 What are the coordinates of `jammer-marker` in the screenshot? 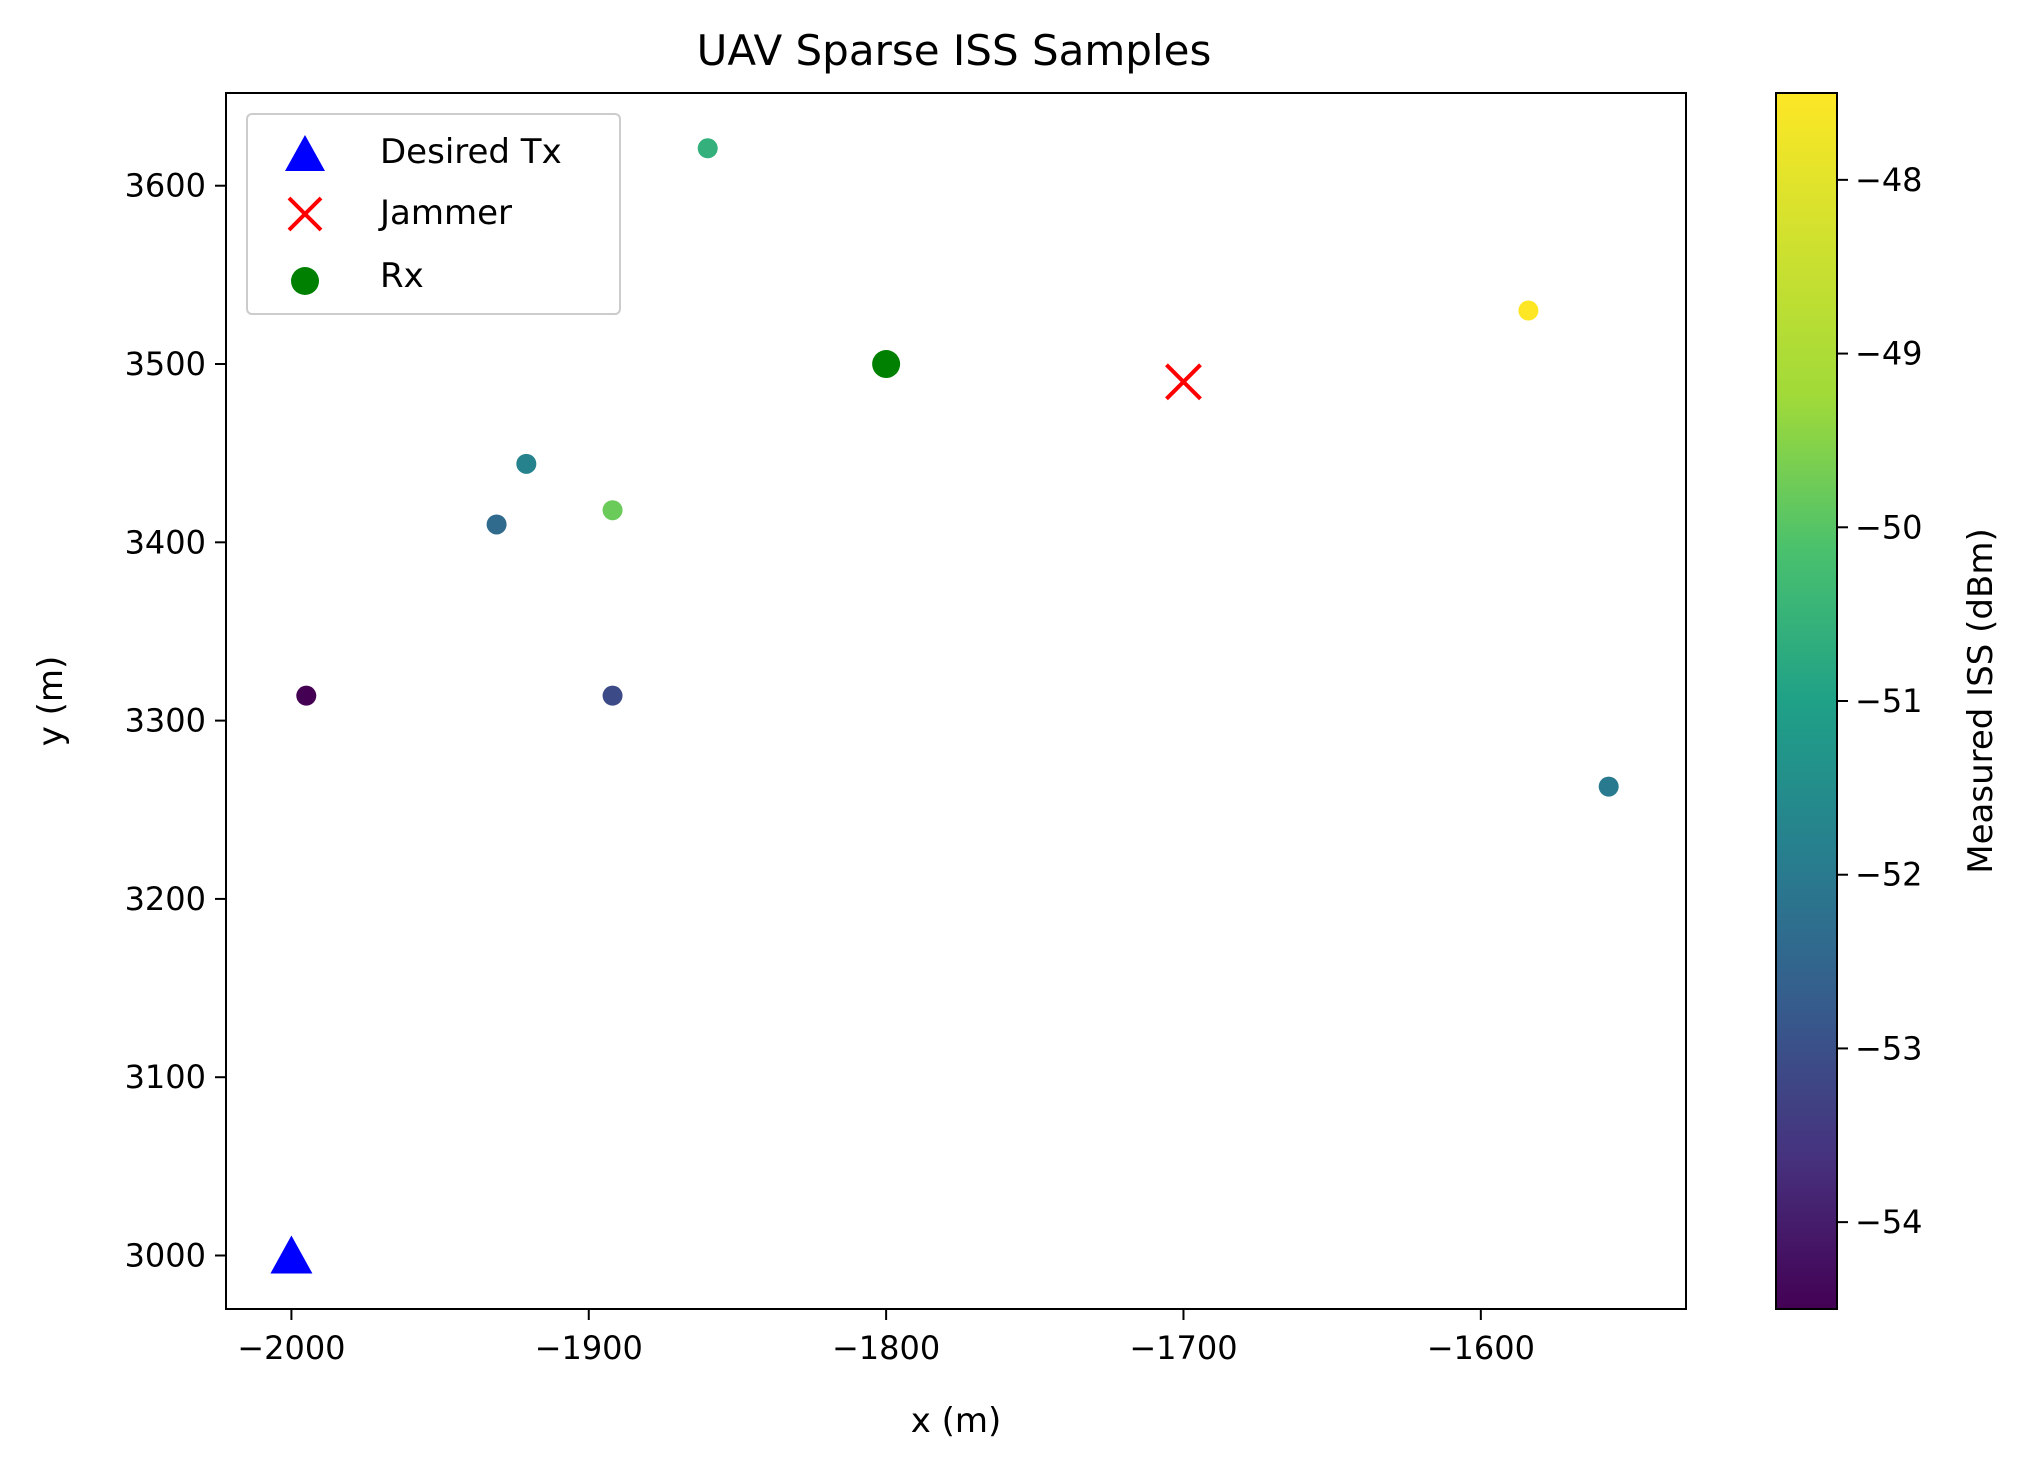 It's located at (1183, 382).